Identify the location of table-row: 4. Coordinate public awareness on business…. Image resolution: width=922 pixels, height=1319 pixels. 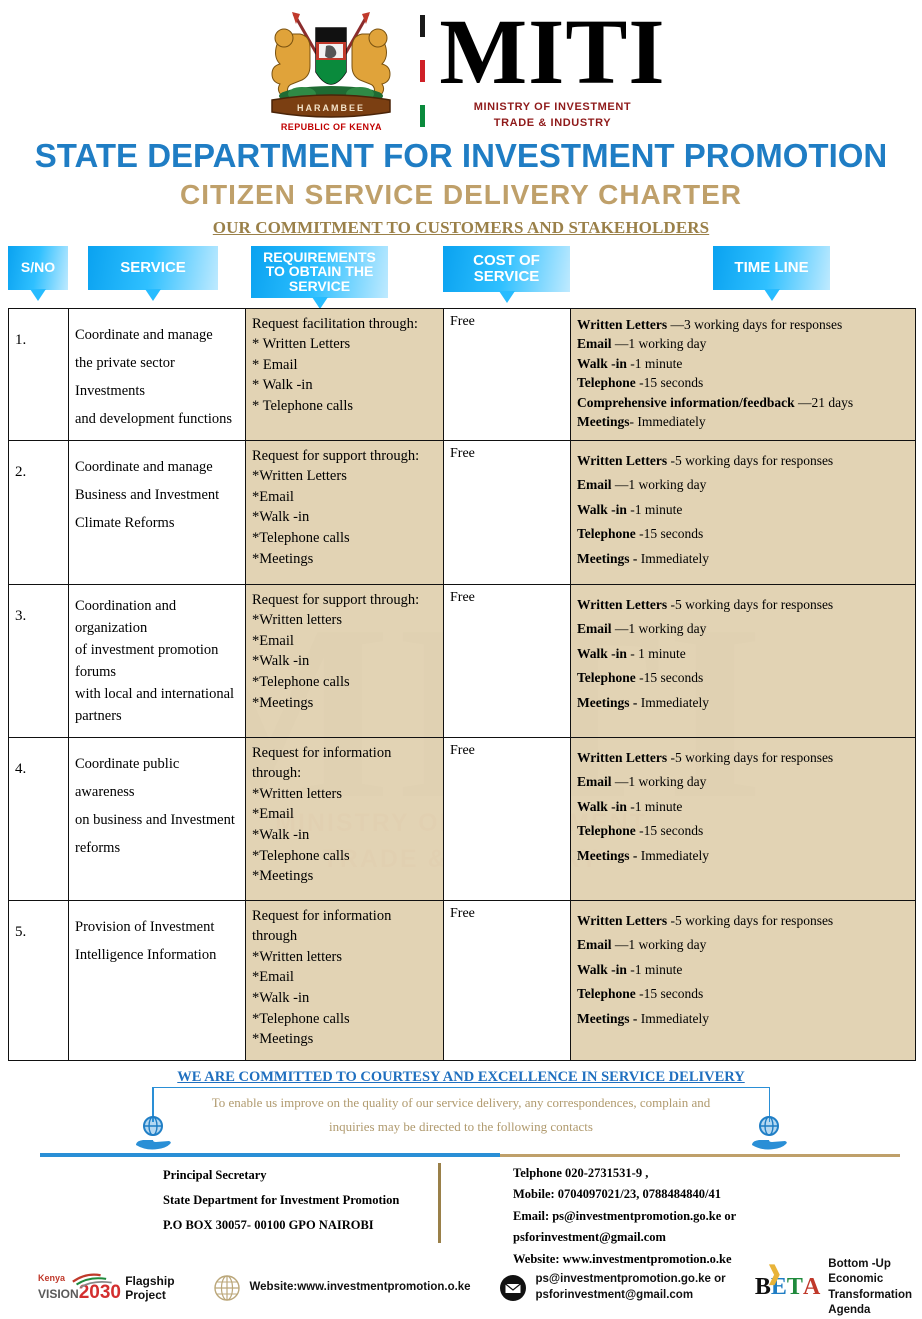
(462, 818).